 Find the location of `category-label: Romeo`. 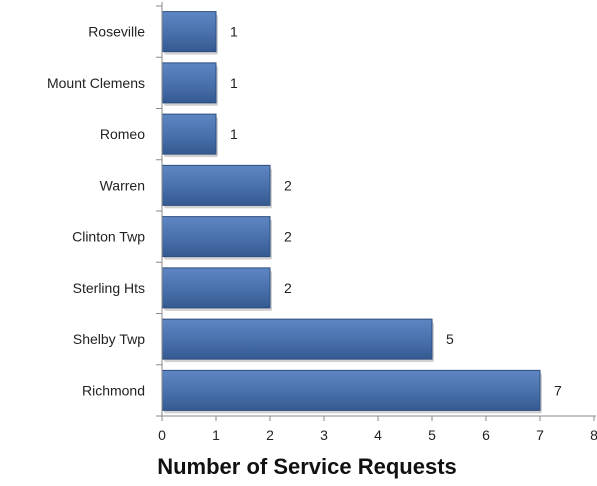

category-label: Romeo is located at coordinates (122, 134).